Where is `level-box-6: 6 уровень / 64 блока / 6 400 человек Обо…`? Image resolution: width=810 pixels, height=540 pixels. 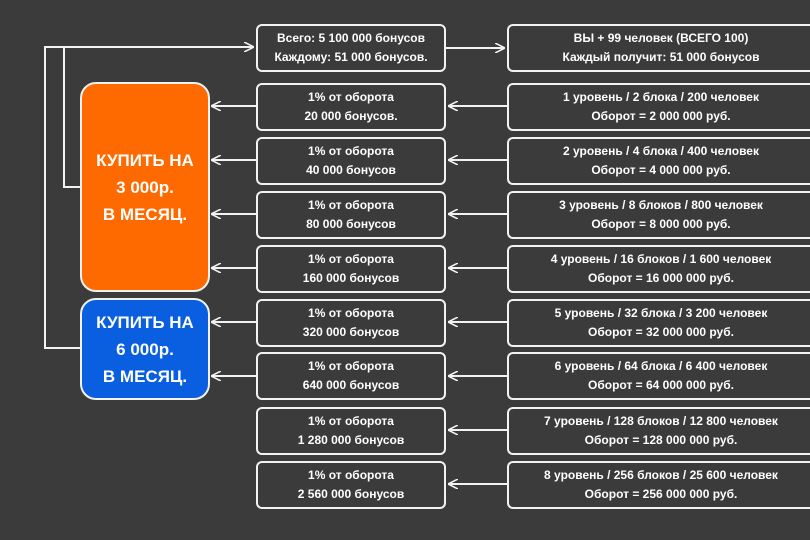 level-box-6: 6 уровень / 64 блока / 6 400 человек Обо… is located at coordinates (658, 376).